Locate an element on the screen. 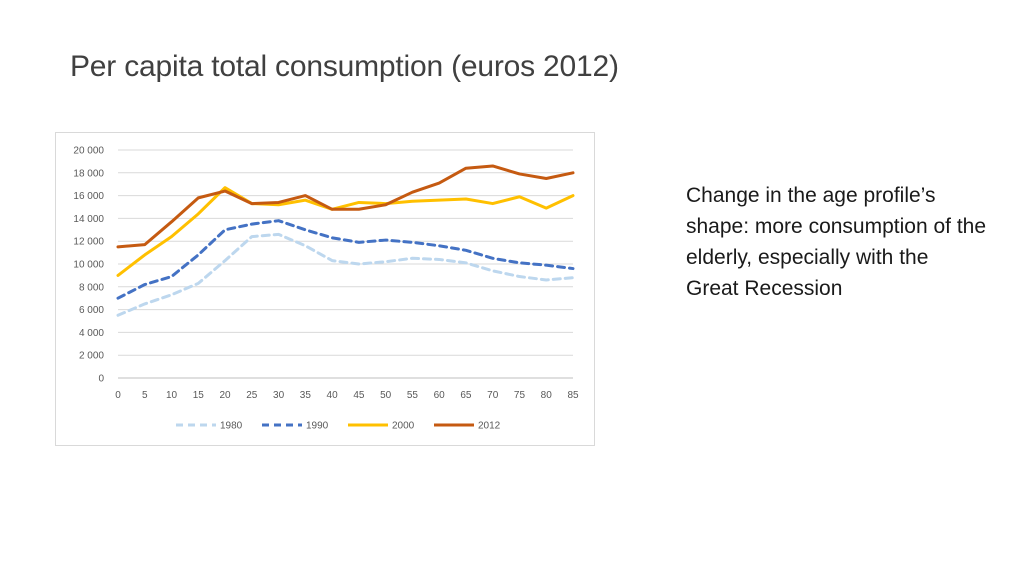 The image size is (1024, 576). y-tick-label: 16 000 is located at coordinates (88, 196).